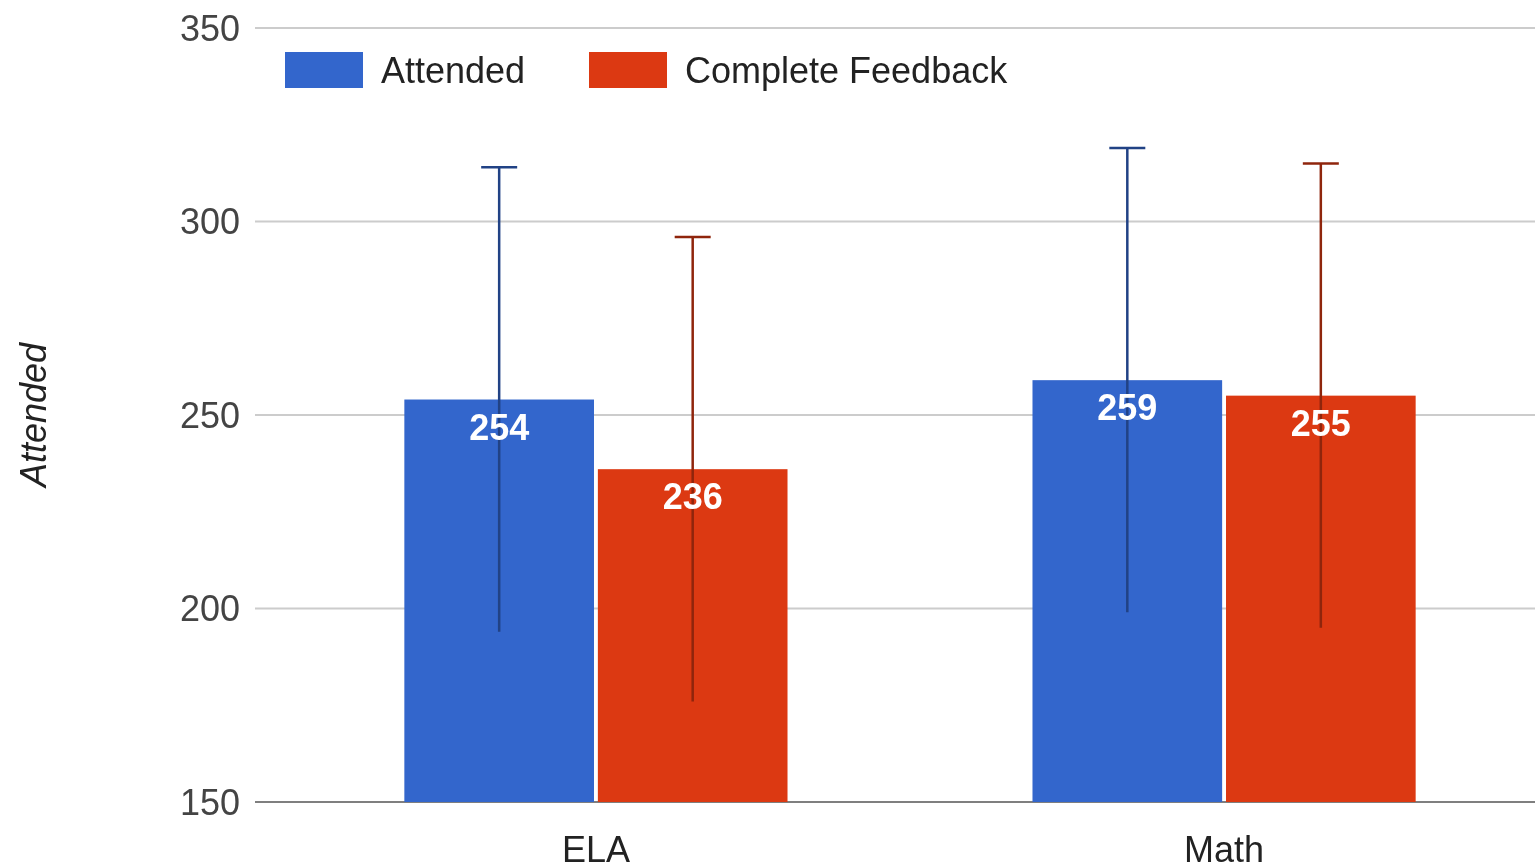 The image size is (1535, 867). I want to click on y-tick-label: 250, so click(209, 415).